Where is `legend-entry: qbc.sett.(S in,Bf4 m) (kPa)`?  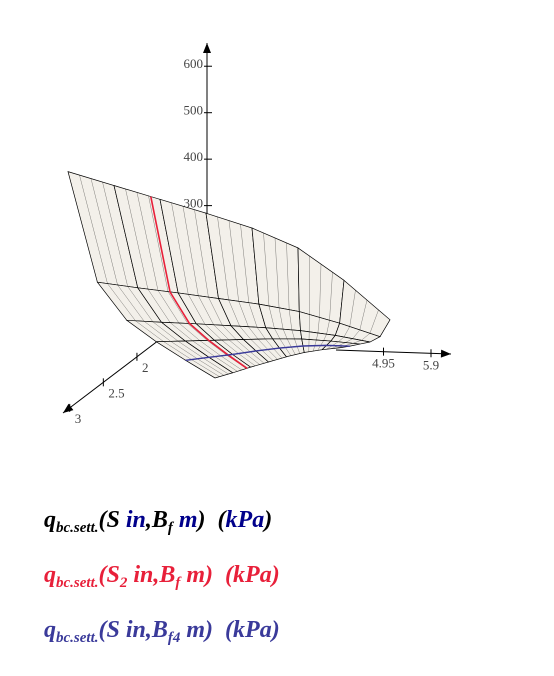 legend-entry: qbc.sett.(S in,Bf4 m) (kPa) is located at coordinates (162, 633).